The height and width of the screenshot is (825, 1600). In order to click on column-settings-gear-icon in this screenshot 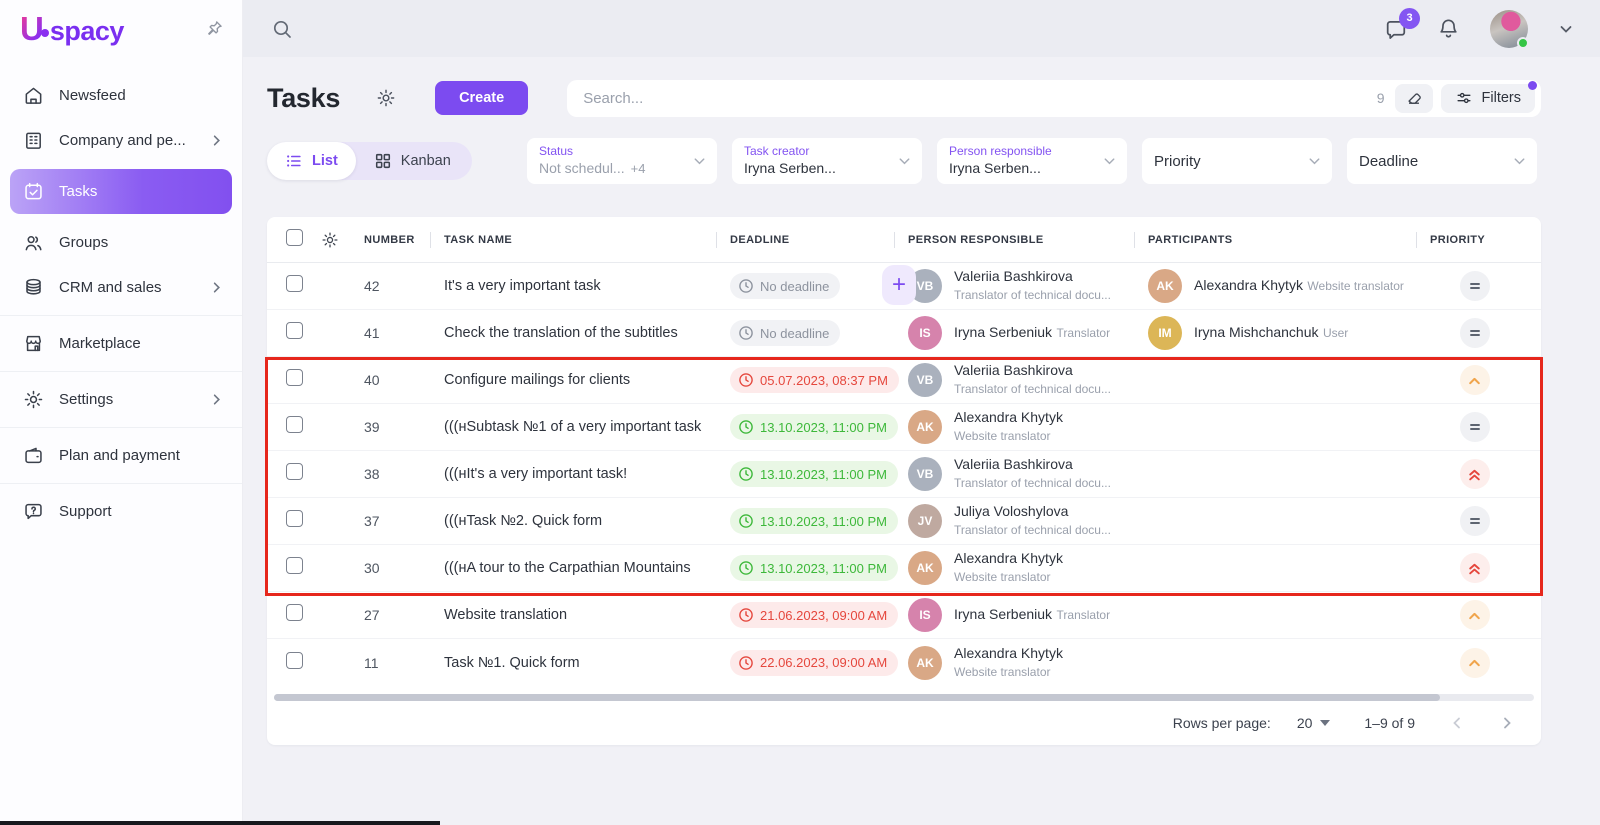, I will do `click(337, 240)`.